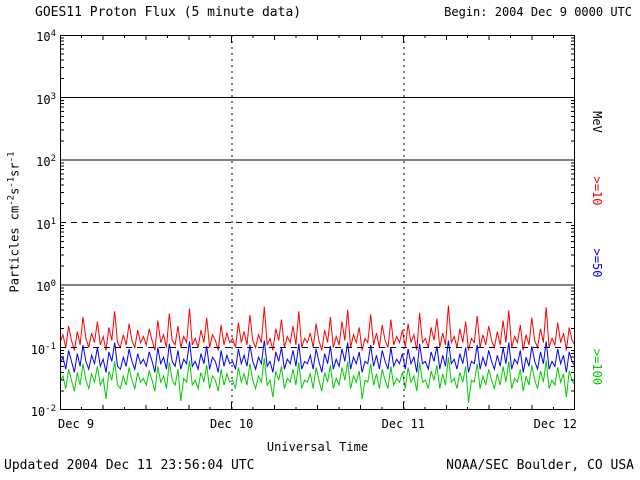  I want to click on y-tick-label: 10⁰, so click(46, 286).